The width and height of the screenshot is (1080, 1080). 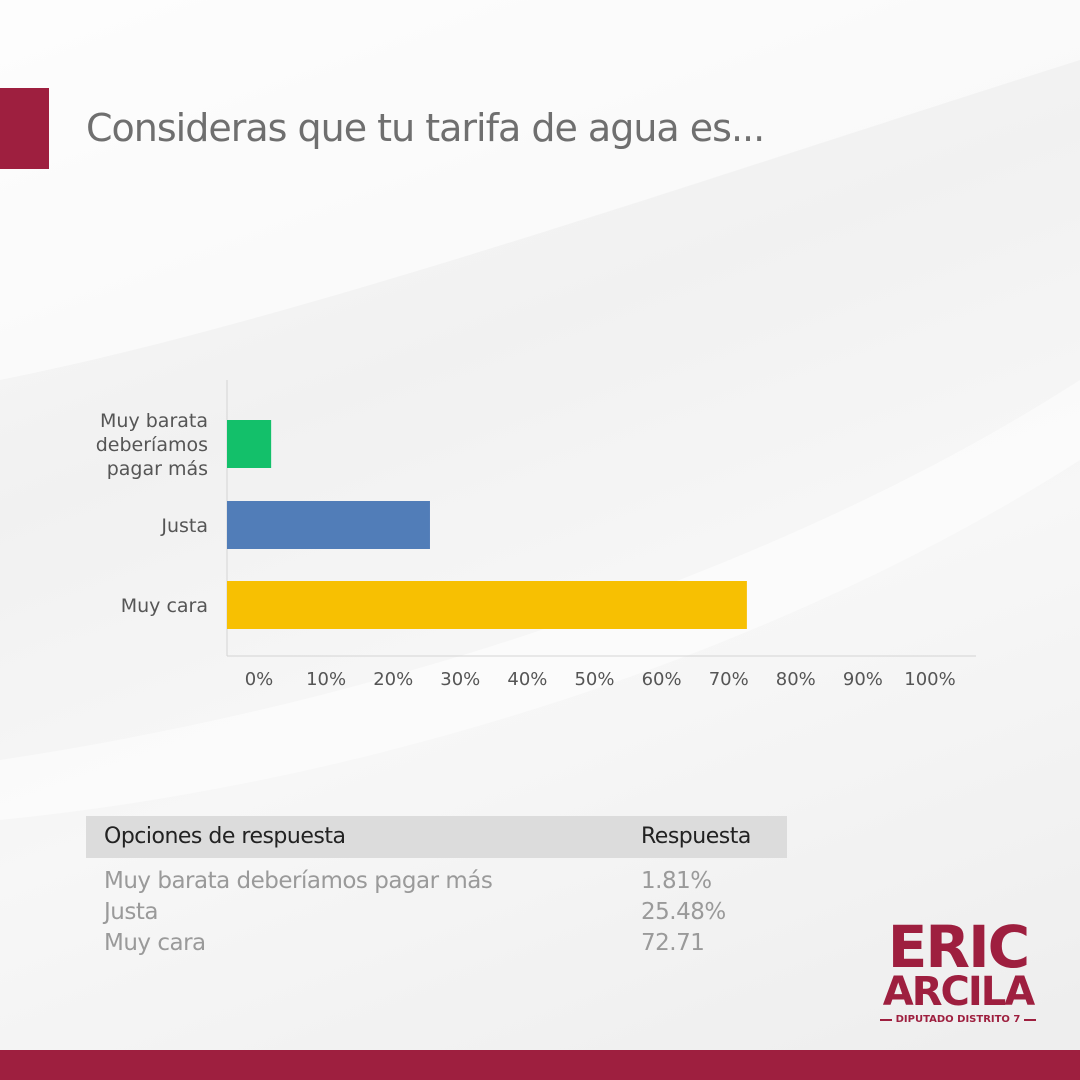 I want to click on table-row: Justa 25.48%, so click(x=436, y=912).